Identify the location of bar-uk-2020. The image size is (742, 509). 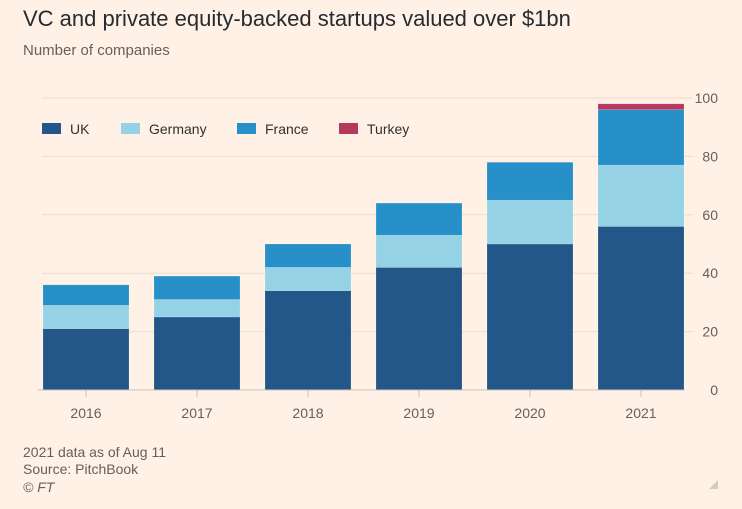
(530, 317).